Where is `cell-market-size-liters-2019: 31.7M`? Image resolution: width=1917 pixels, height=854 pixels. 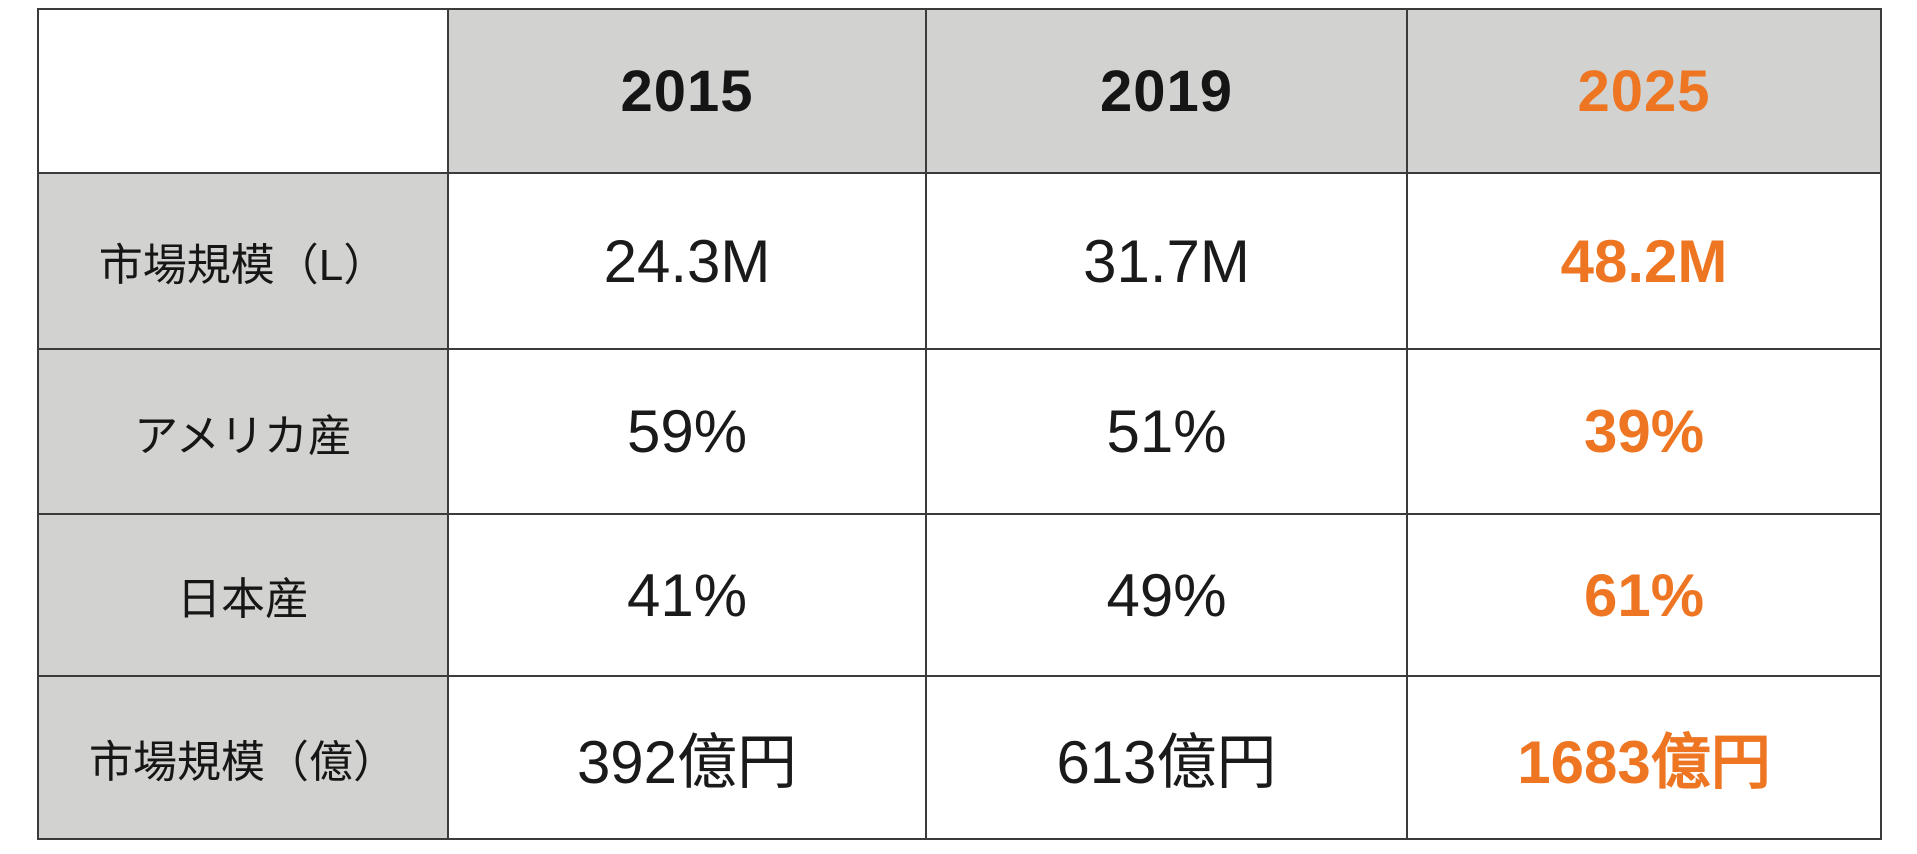 cell-market-size-liters-2019: 31.7M is located at coordinates (1166, 261).